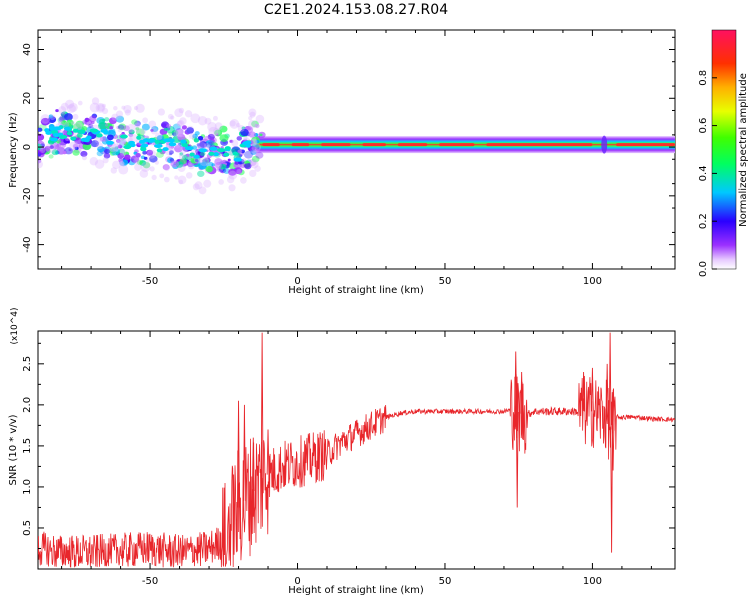 This screenshot has height=600, width=750. Describe the element at coordinates (27, 364) in the screenshot. I see `snr-ytick-label: 2.5` at that location.